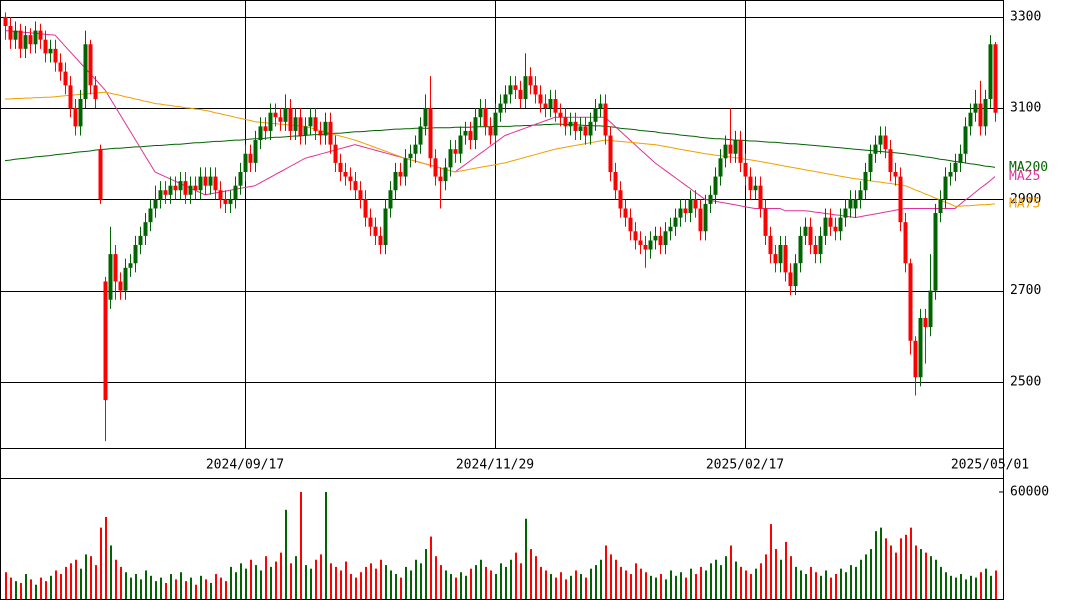 Image resolution: width=1065 pixels, height=600 pixels. Describe the element at coordinates (745, 465) in the screenshot. I see `x-tick-label: 2025/02/17` at that location.